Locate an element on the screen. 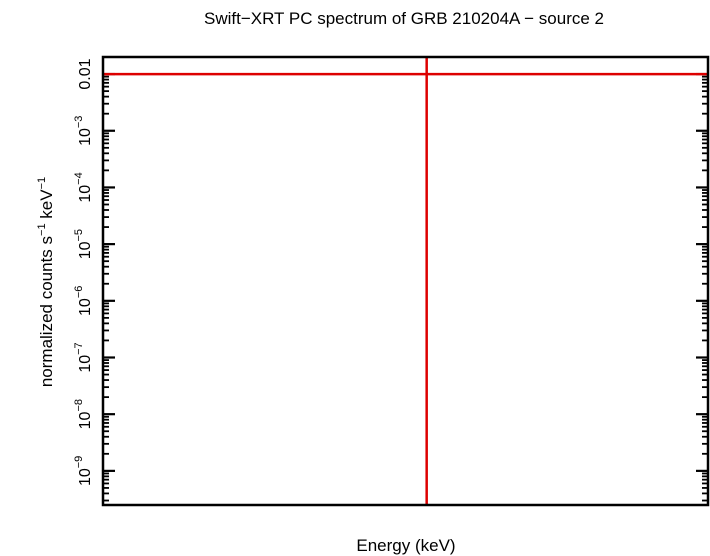 The height and width of the screenshot is (556, 710). y-axis-label-mid: keV is located at coordinates (46, 206).